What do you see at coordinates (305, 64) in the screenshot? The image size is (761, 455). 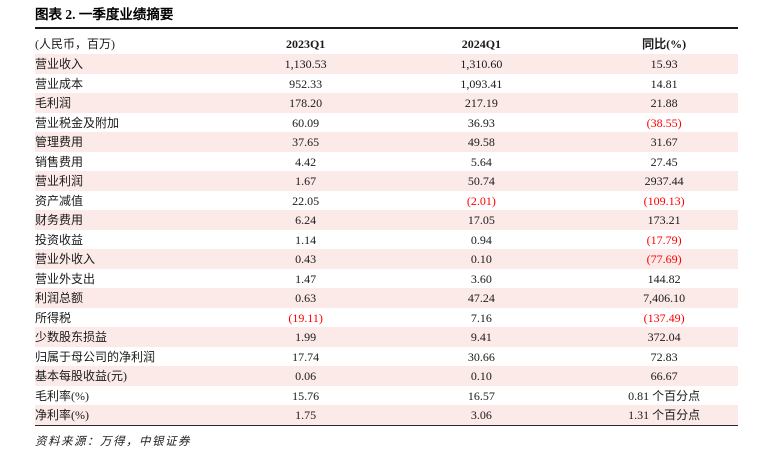 I see `cell-2023q1: 1,130.53` at bounding box center [305, 64].